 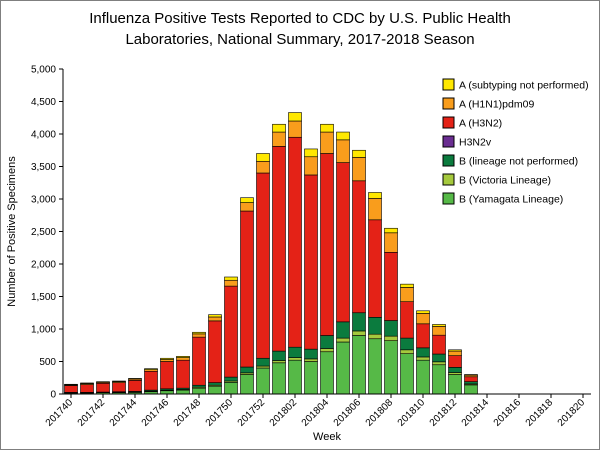 What do you see at coordinates (496, 105) in the screenshot?
I see `legend-label: A (H1N1)pdm09` at bounding box center [496, 105].